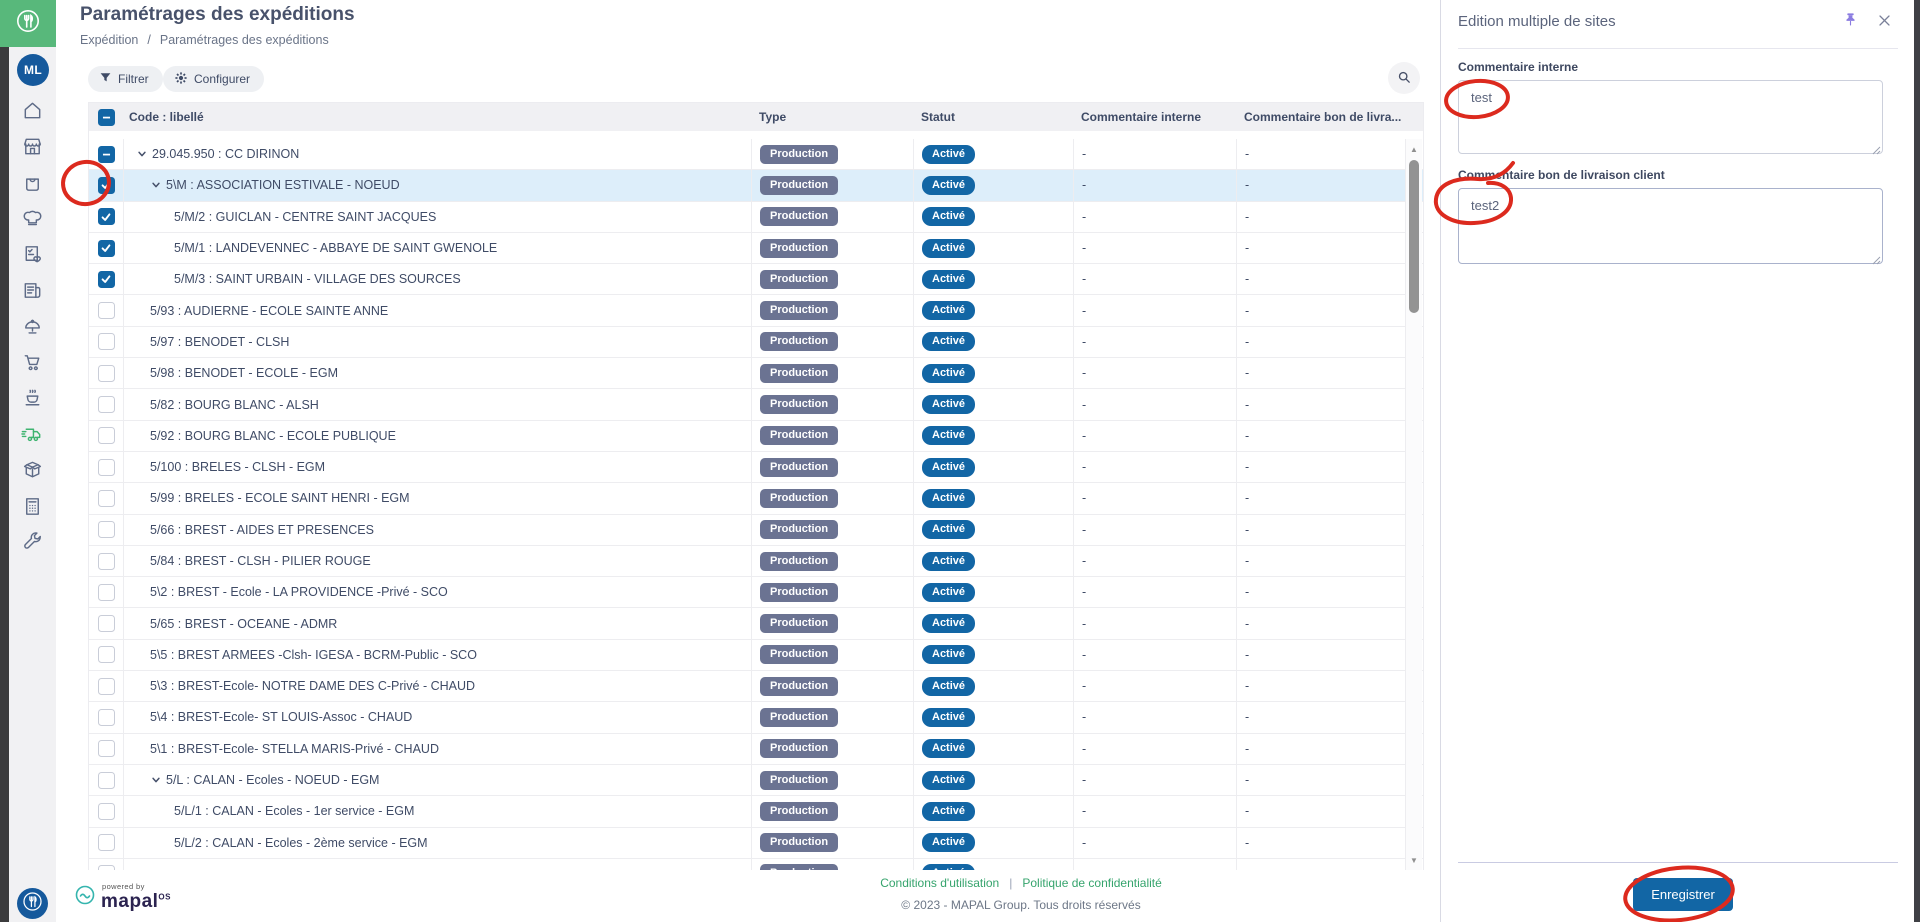 The width and height of the screenshot is (1920, 922). Describe the element at coordinates (109, 40) in the screenshot. I see `breadcrumb-item: Expédition` at that location.